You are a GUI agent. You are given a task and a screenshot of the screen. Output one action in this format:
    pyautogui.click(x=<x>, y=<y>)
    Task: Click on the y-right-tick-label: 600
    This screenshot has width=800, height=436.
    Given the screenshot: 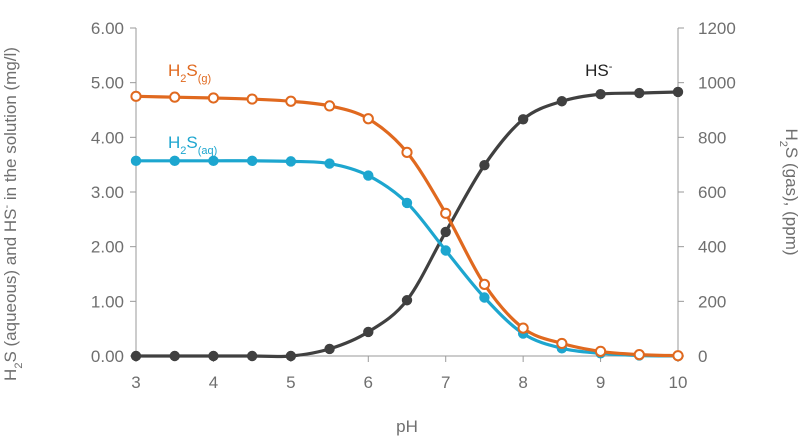 What is the action you would take?
    pyautogui.click(x=712, y=192)
    